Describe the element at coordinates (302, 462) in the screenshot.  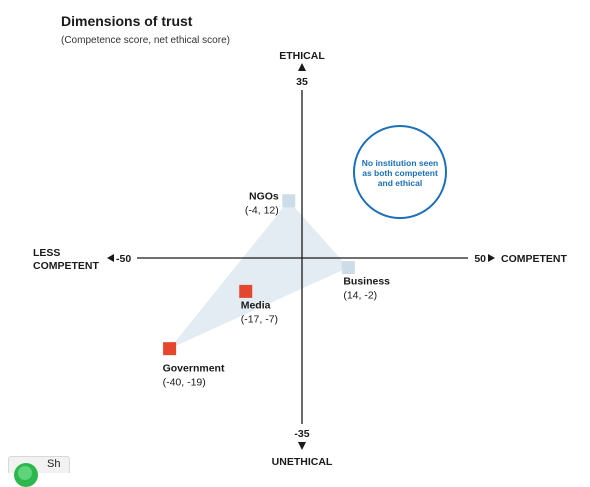
I see `y-axis-label-negative: UNETHICAL` at that location.